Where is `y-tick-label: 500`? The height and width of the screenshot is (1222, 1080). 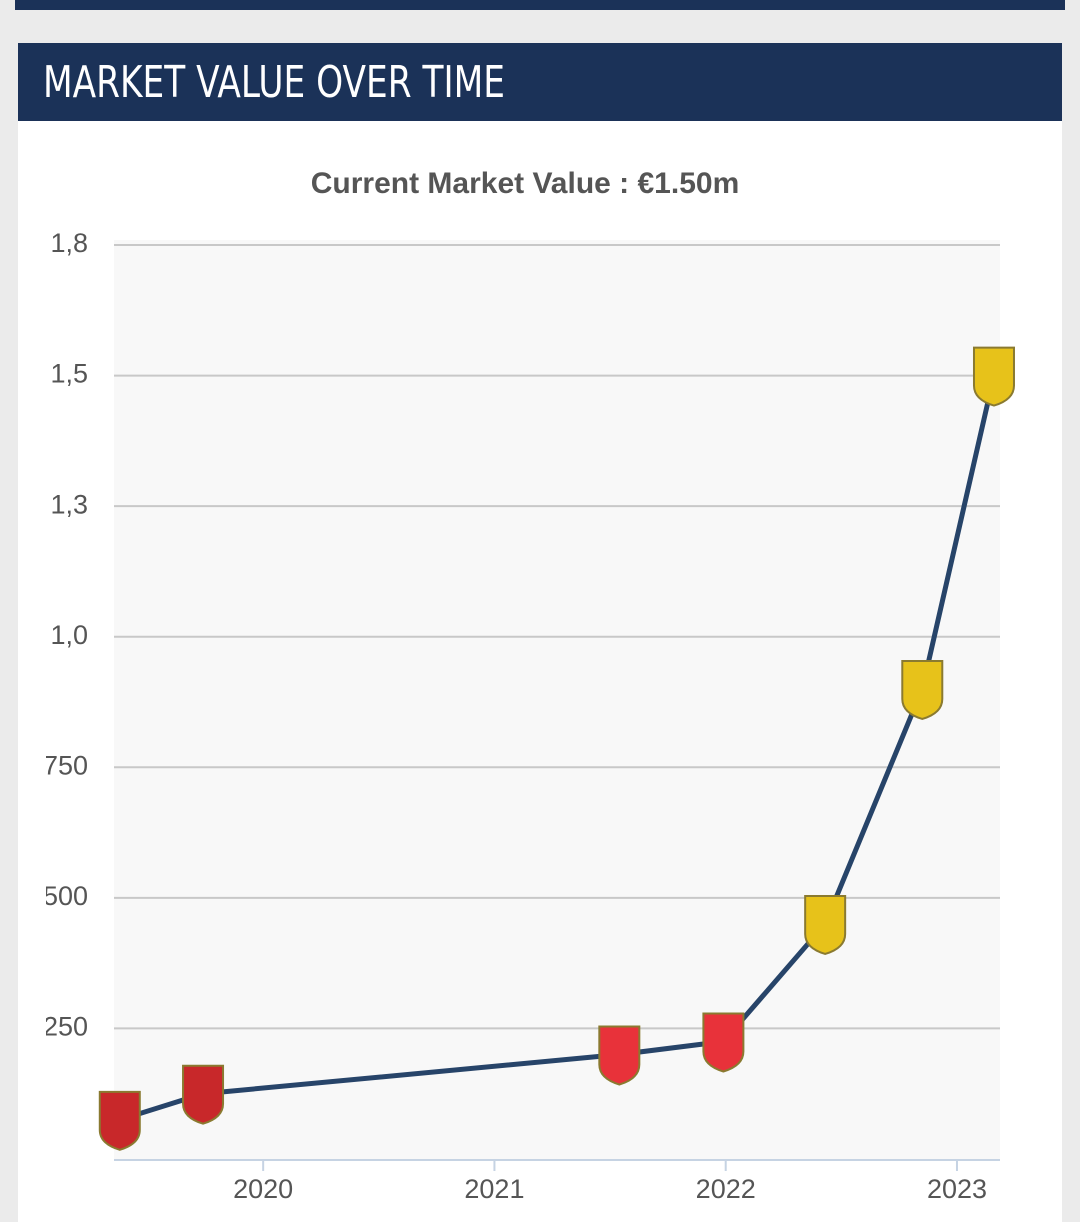 y-tick-label: 500 is located at coordinates (65, 896).